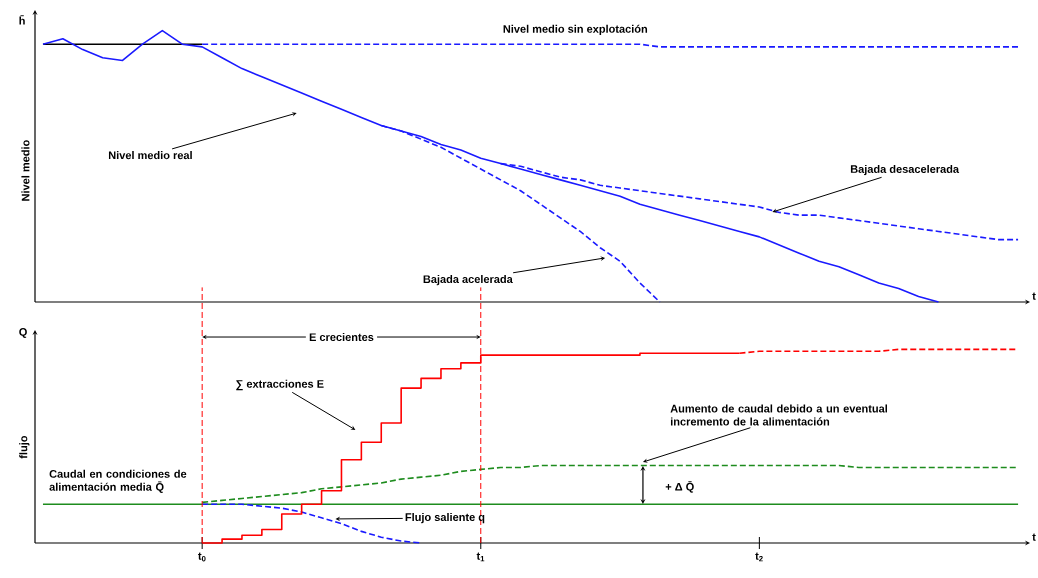 The width and height of the screenshot is (1038, 578). I want to click on text: h̄, so click(22, 20).